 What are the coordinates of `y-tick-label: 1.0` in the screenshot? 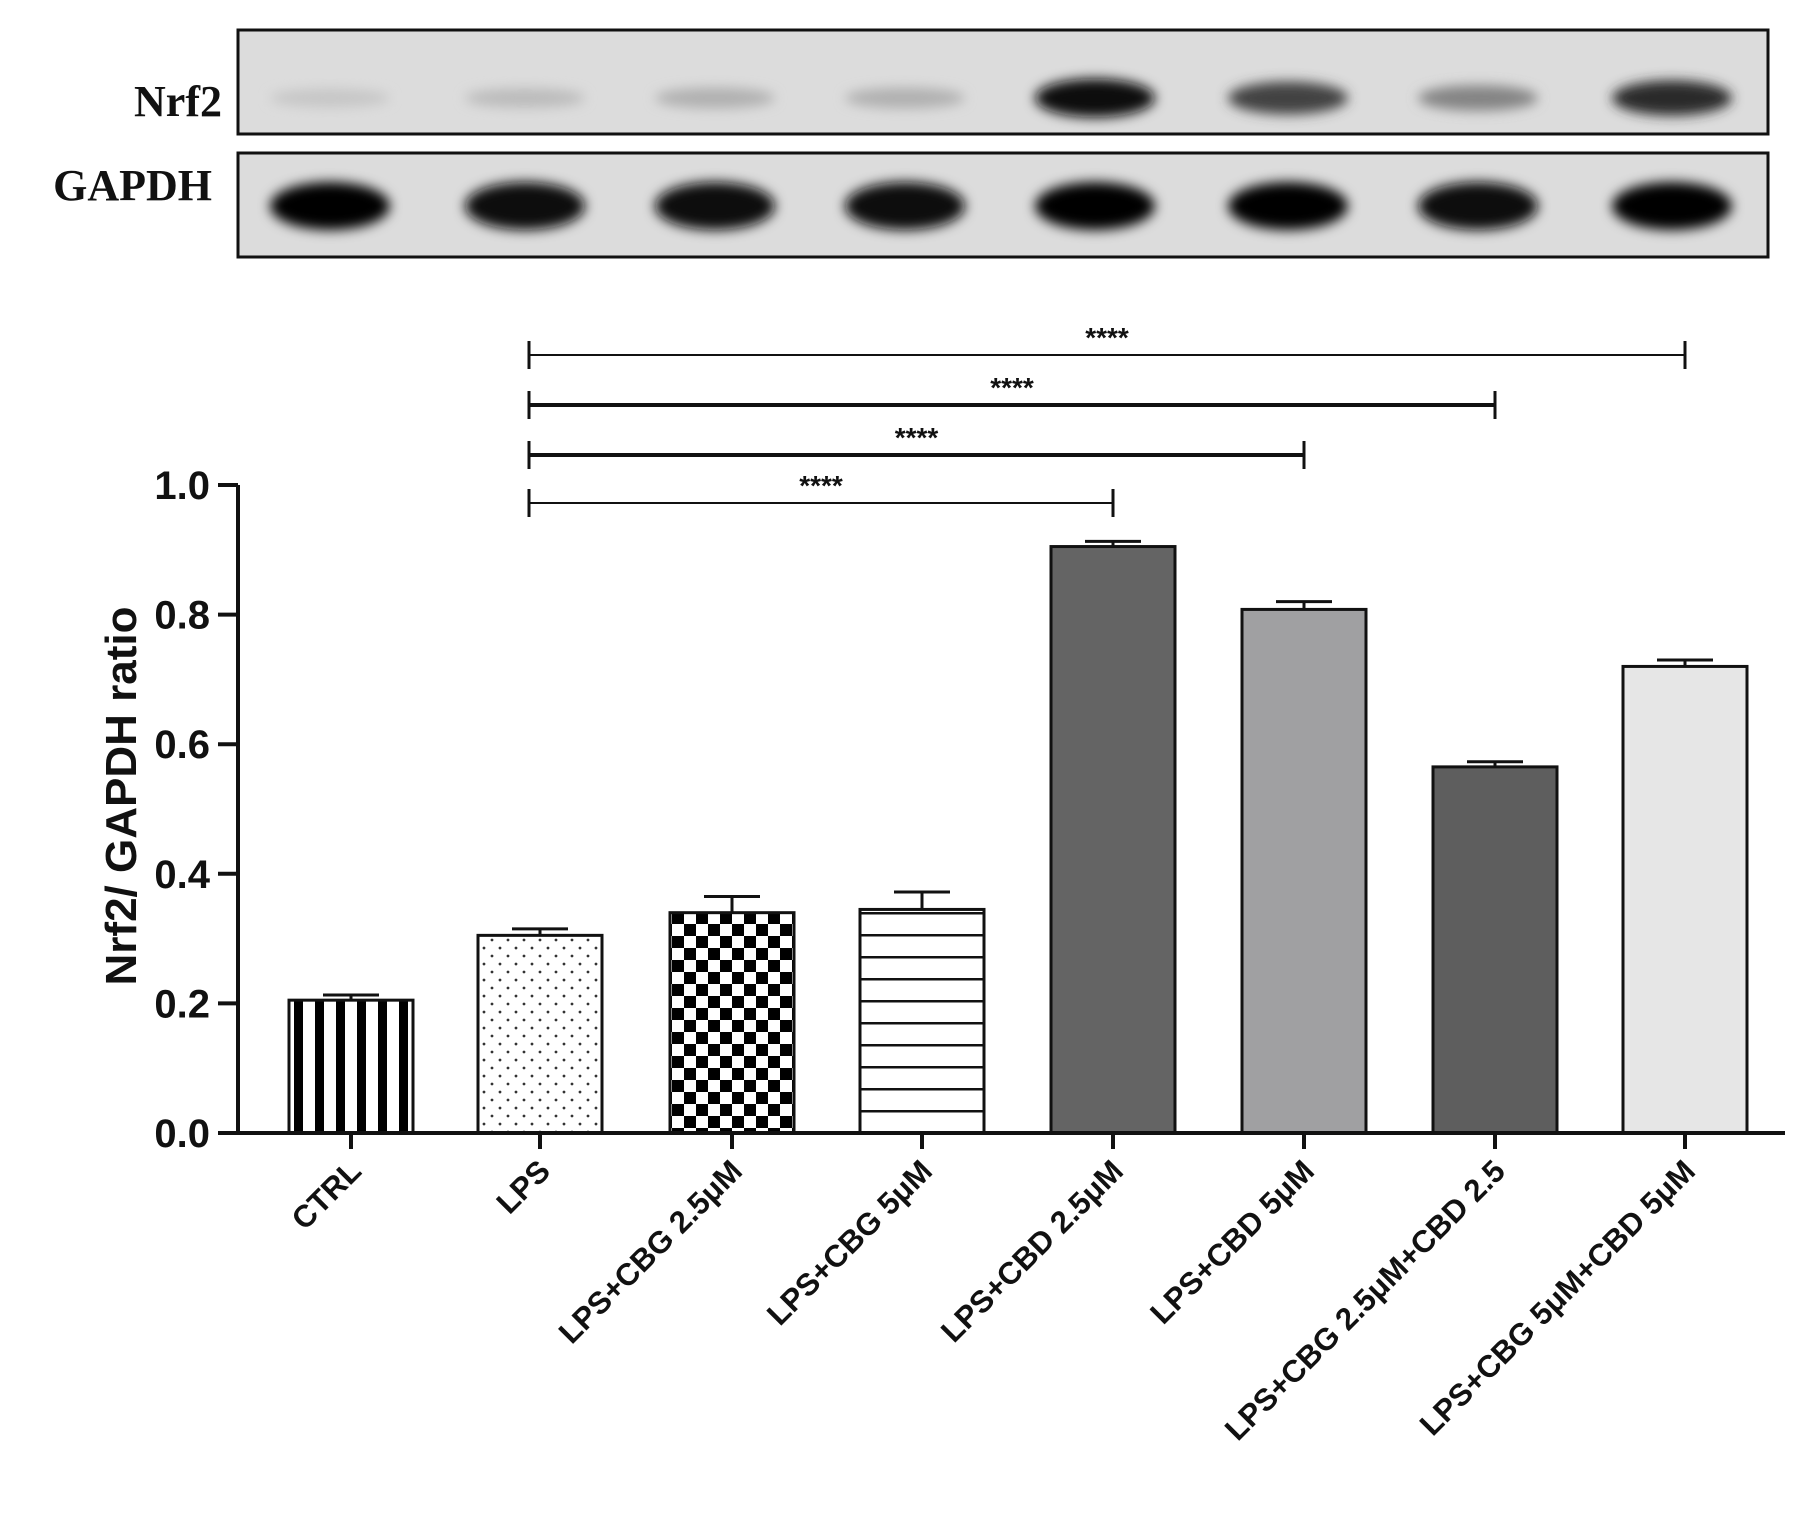 It's located at (182, 486).